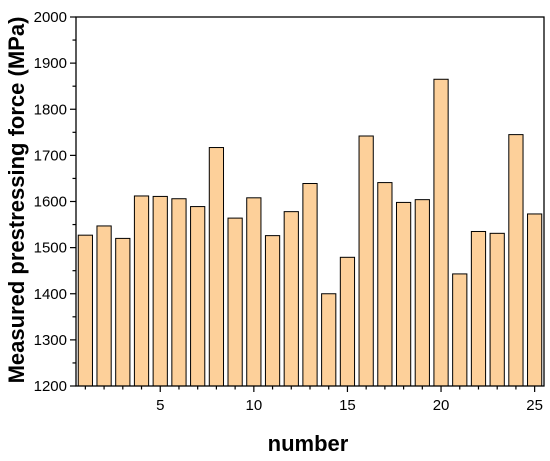  What do you see at coordinates (50, 17) in the screenshot?
I see `y-tick-label: 2000` at bounding box center [50, 17].